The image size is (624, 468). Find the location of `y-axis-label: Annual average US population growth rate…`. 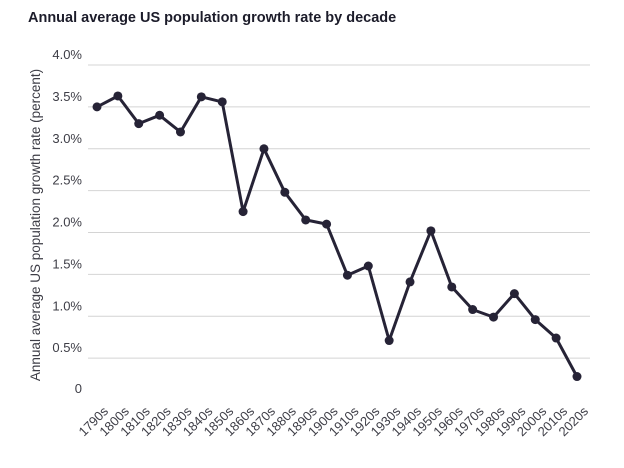

y-axis-label: Annual average US population growth rate… is located at coordinates (35, 225).